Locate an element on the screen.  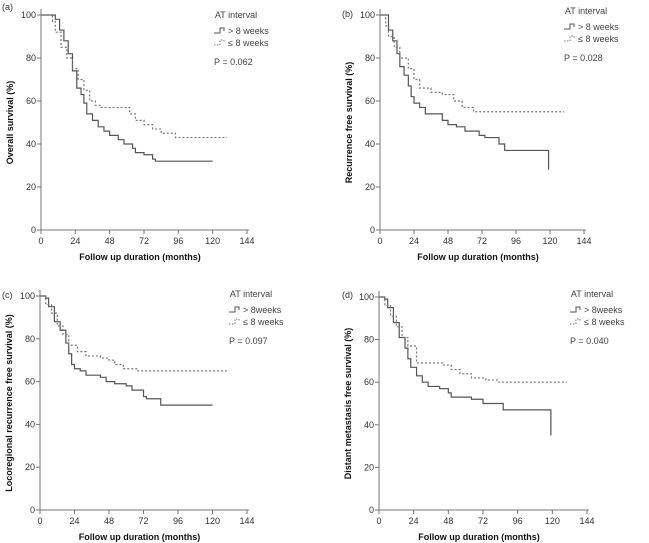
panel-label: (c) is located at coordinates (7, 295).